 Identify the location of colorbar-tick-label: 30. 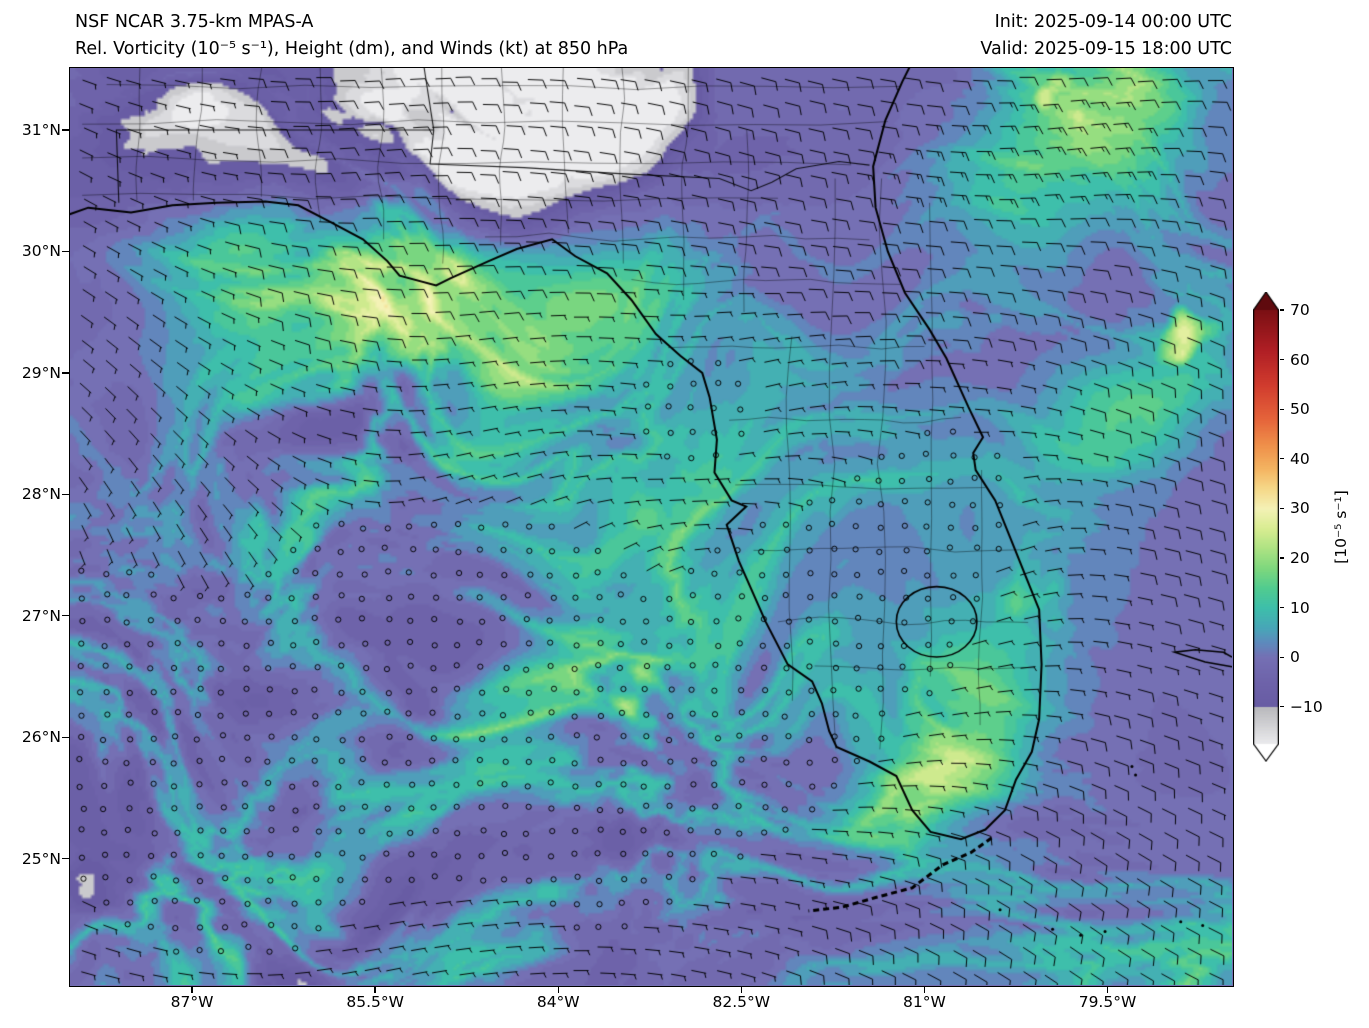
(1300, 508).